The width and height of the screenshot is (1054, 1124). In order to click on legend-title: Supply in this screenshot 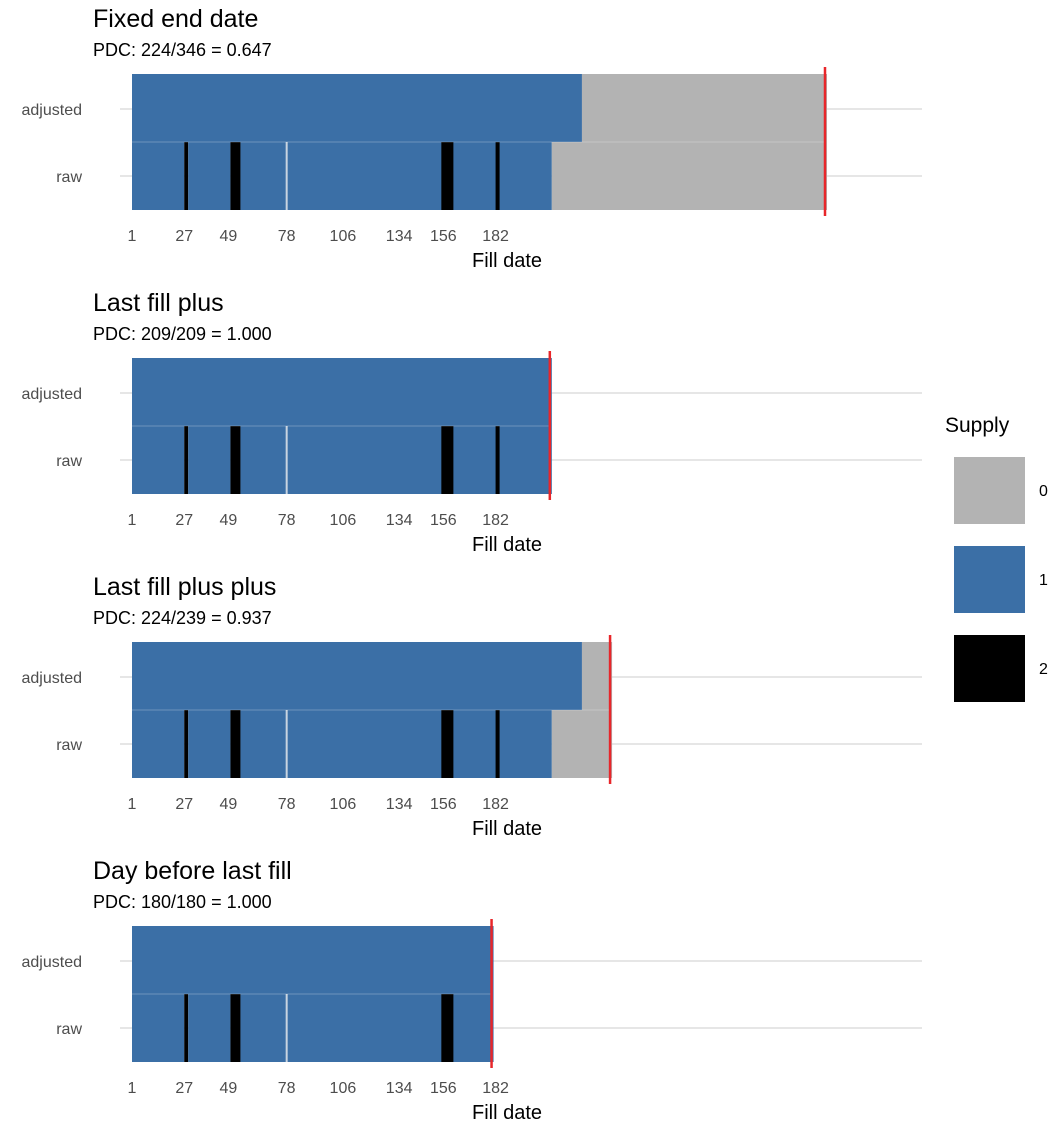, I will do `click(977, 425)`.